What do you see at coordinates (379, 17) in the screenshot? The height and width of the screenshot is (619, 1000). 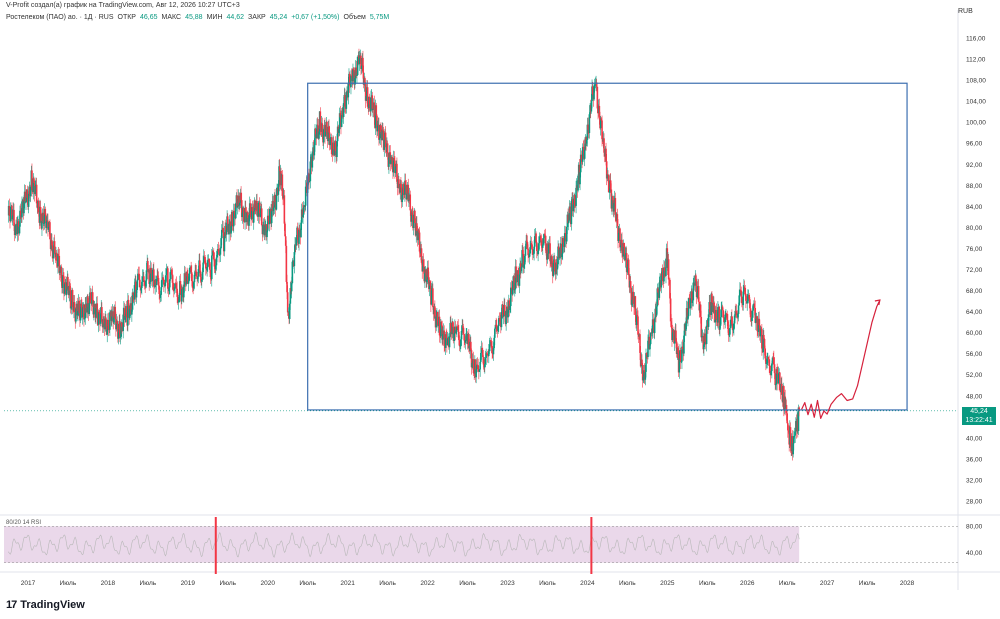 I see `volume-value: 5,75M` at bounding box center [379, 17].